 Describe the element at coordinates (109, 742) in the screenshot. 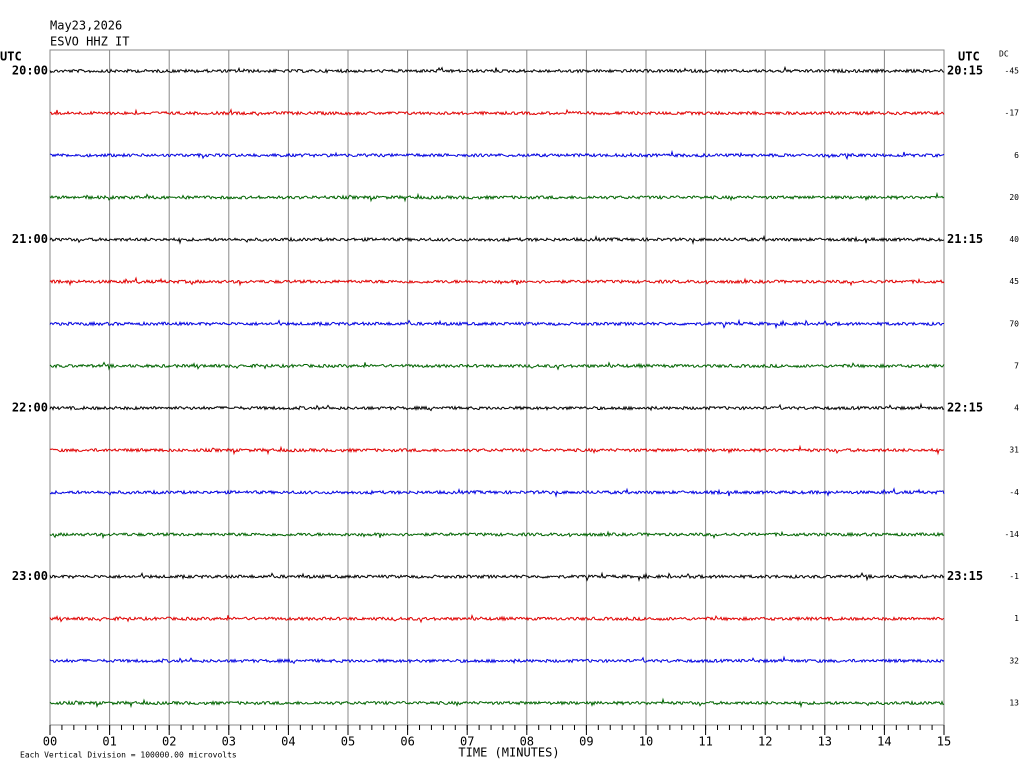

I see `x-tick-label: 01` at that location.